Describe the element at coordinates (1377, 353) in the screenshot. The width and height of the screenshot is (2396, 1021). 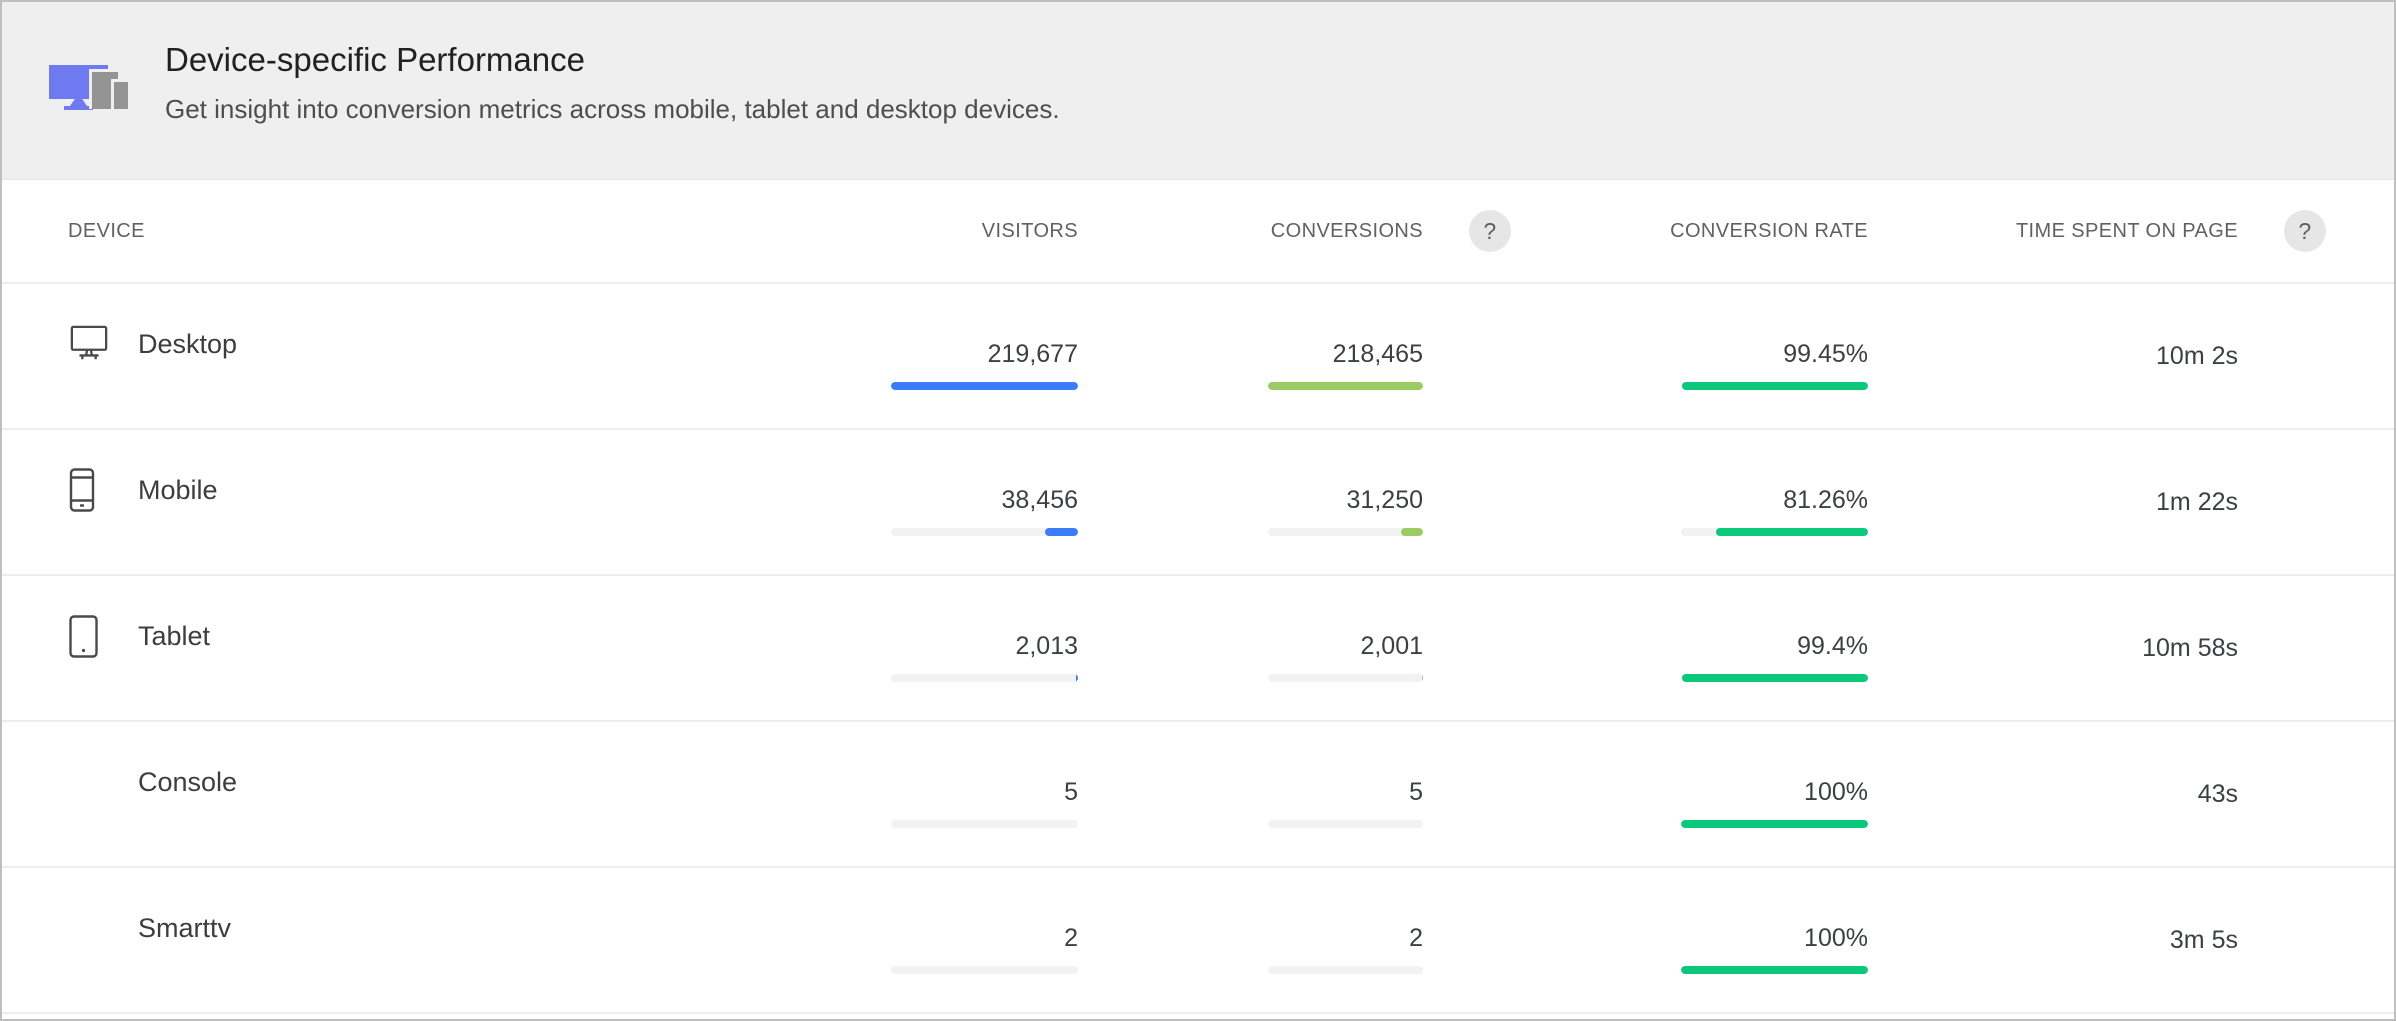
I see `conversions-value: 218,465` at that location.